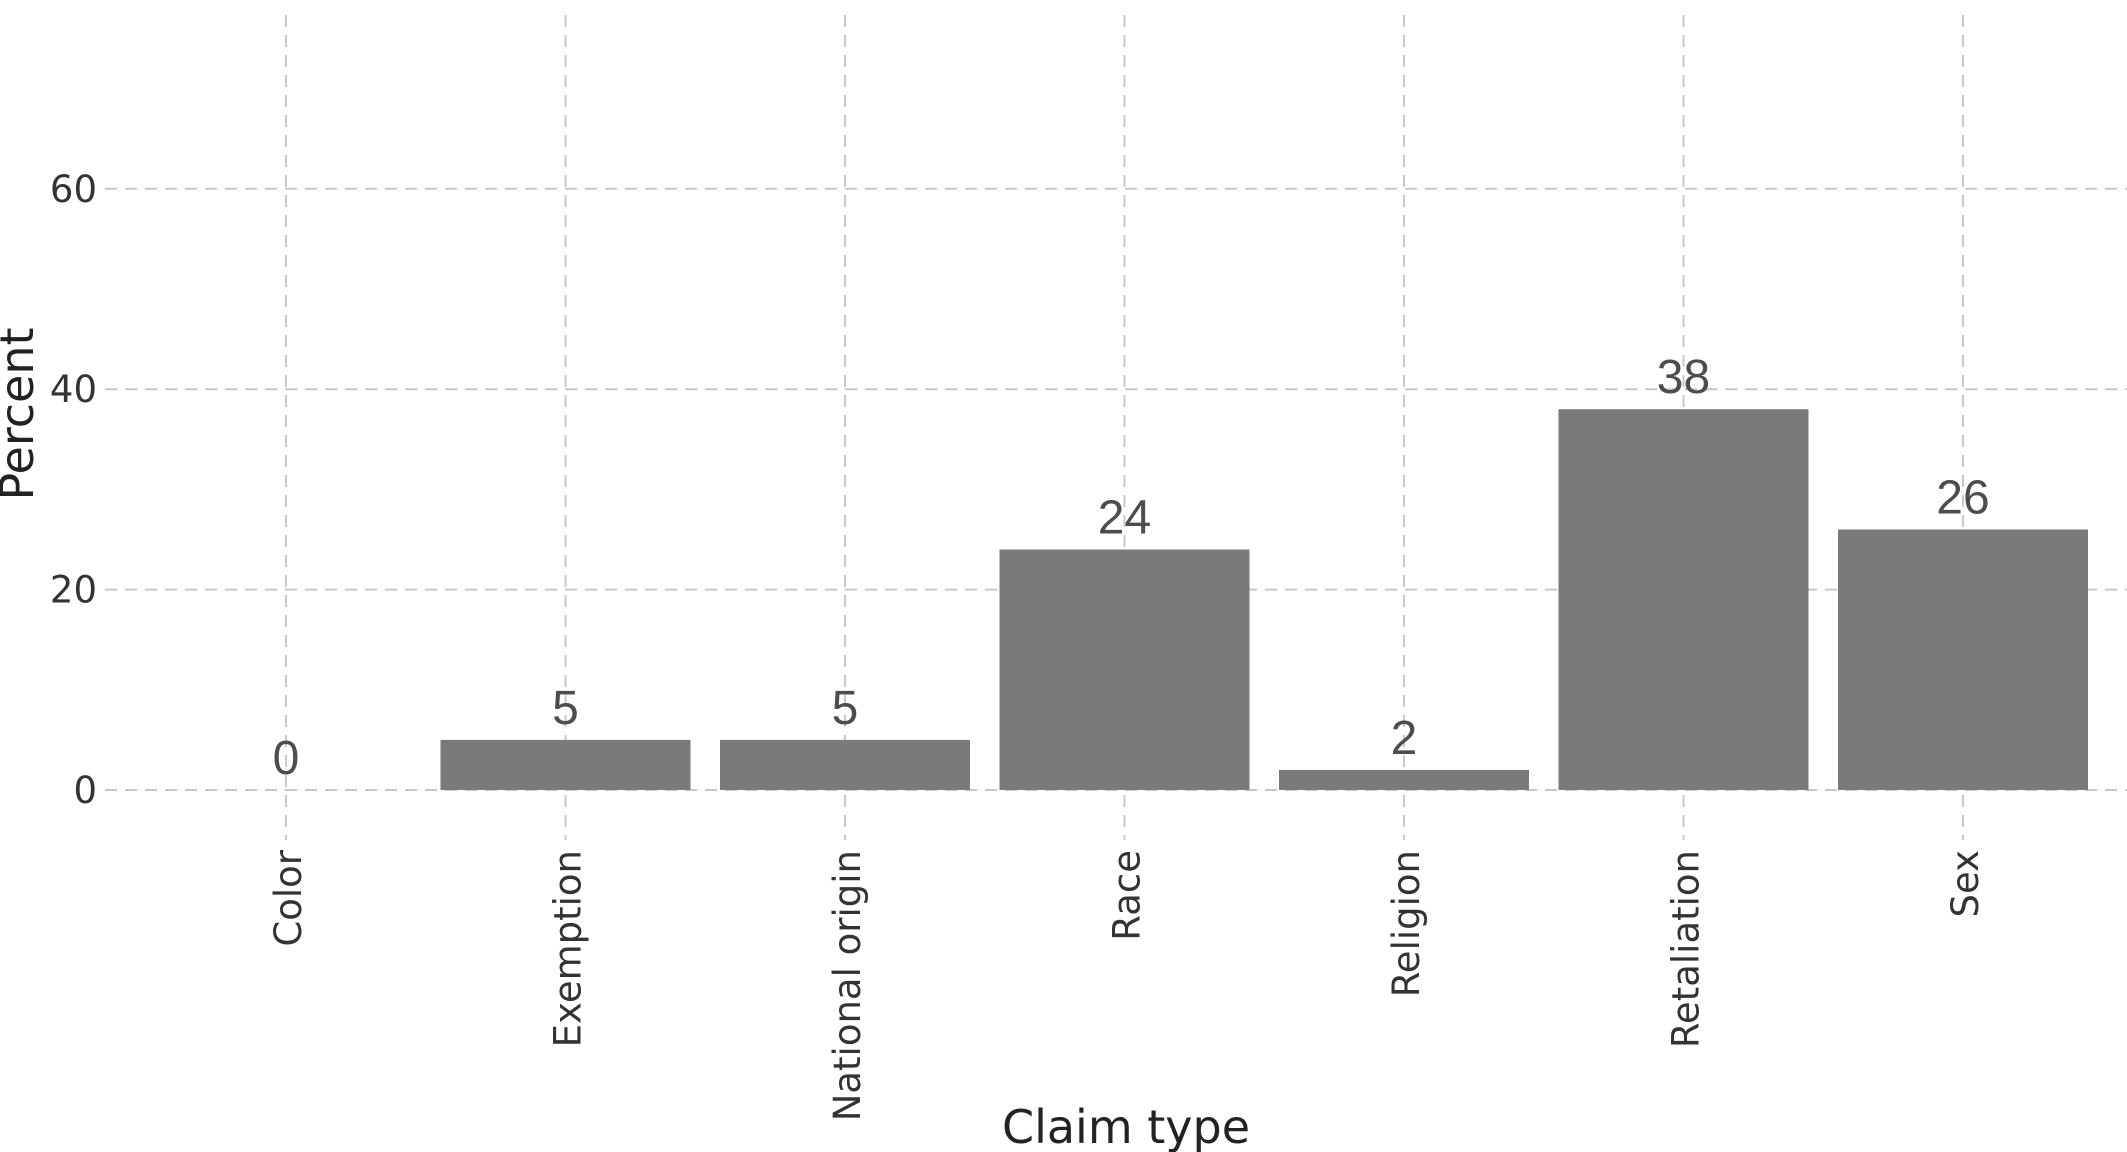 This screenshot has width=2127, height=1152. What do you see at coordinates (1404, 779) in the screenshot?
I see `bar-religion` at bounding box center [1404, 779].